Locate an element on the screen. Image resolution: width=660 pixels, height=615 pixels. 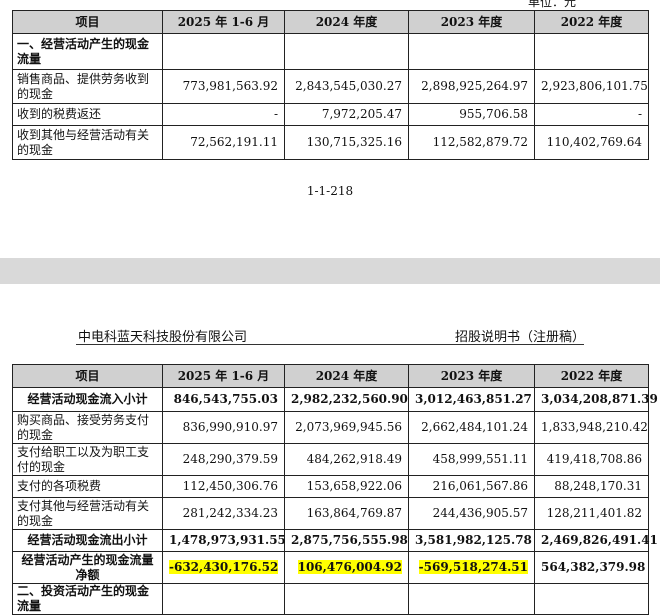
cell-value: 2,662,484,101.24 is located at coordinates (471, 427).